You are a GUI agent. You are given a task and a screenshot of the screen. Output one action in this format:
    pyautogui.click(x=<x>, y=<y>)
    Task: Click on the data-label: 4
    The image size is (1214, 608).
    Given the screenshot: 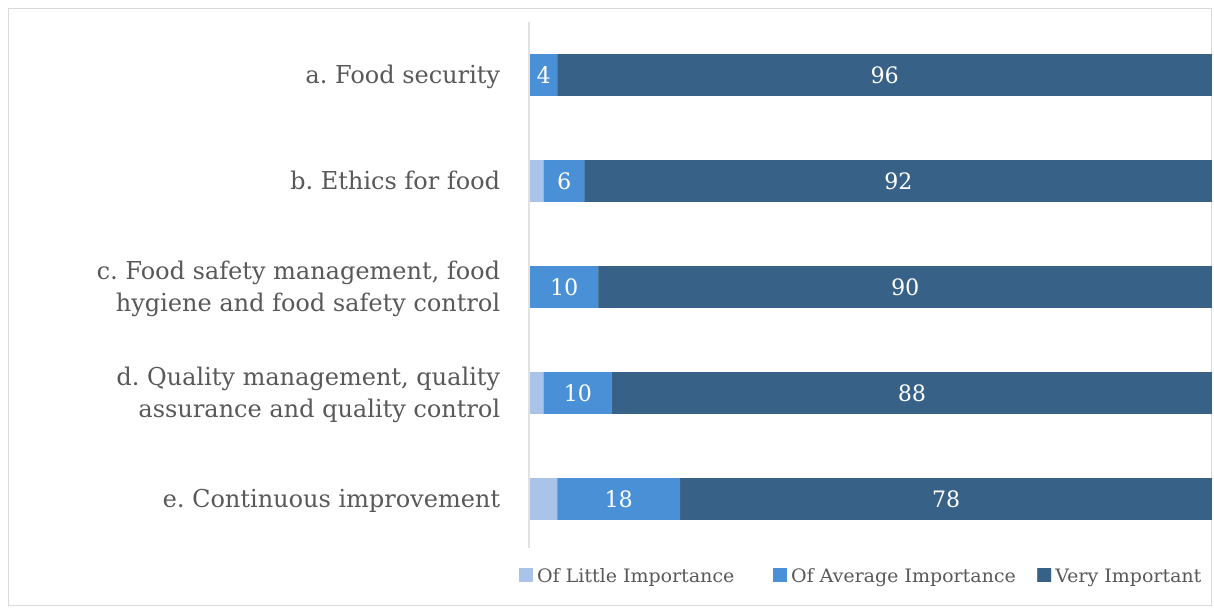 What is the action you would take?
    pyautogui.click(x=544, y=76)
    